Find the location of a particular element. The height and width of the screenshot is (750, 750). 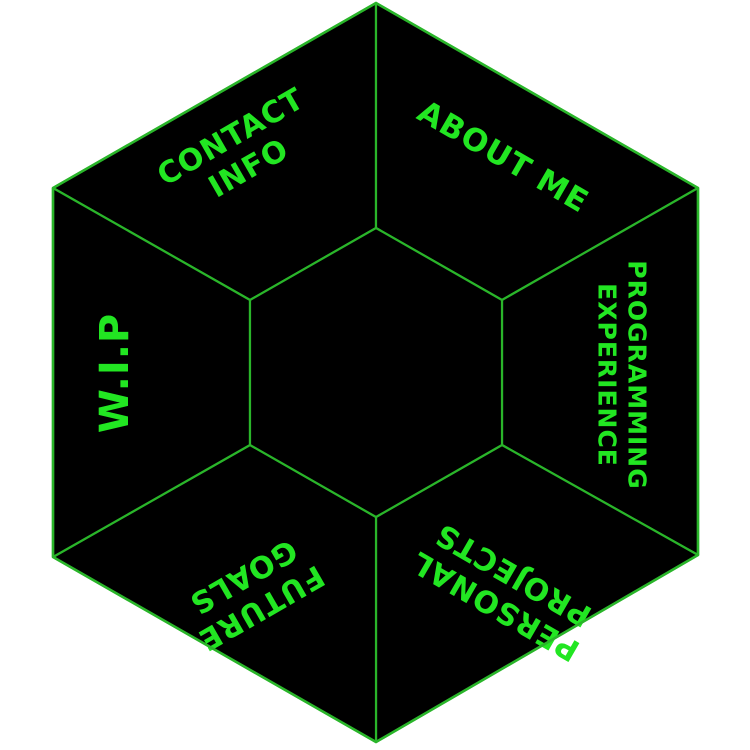

center-hexagon is located at coordinates (376, 372).